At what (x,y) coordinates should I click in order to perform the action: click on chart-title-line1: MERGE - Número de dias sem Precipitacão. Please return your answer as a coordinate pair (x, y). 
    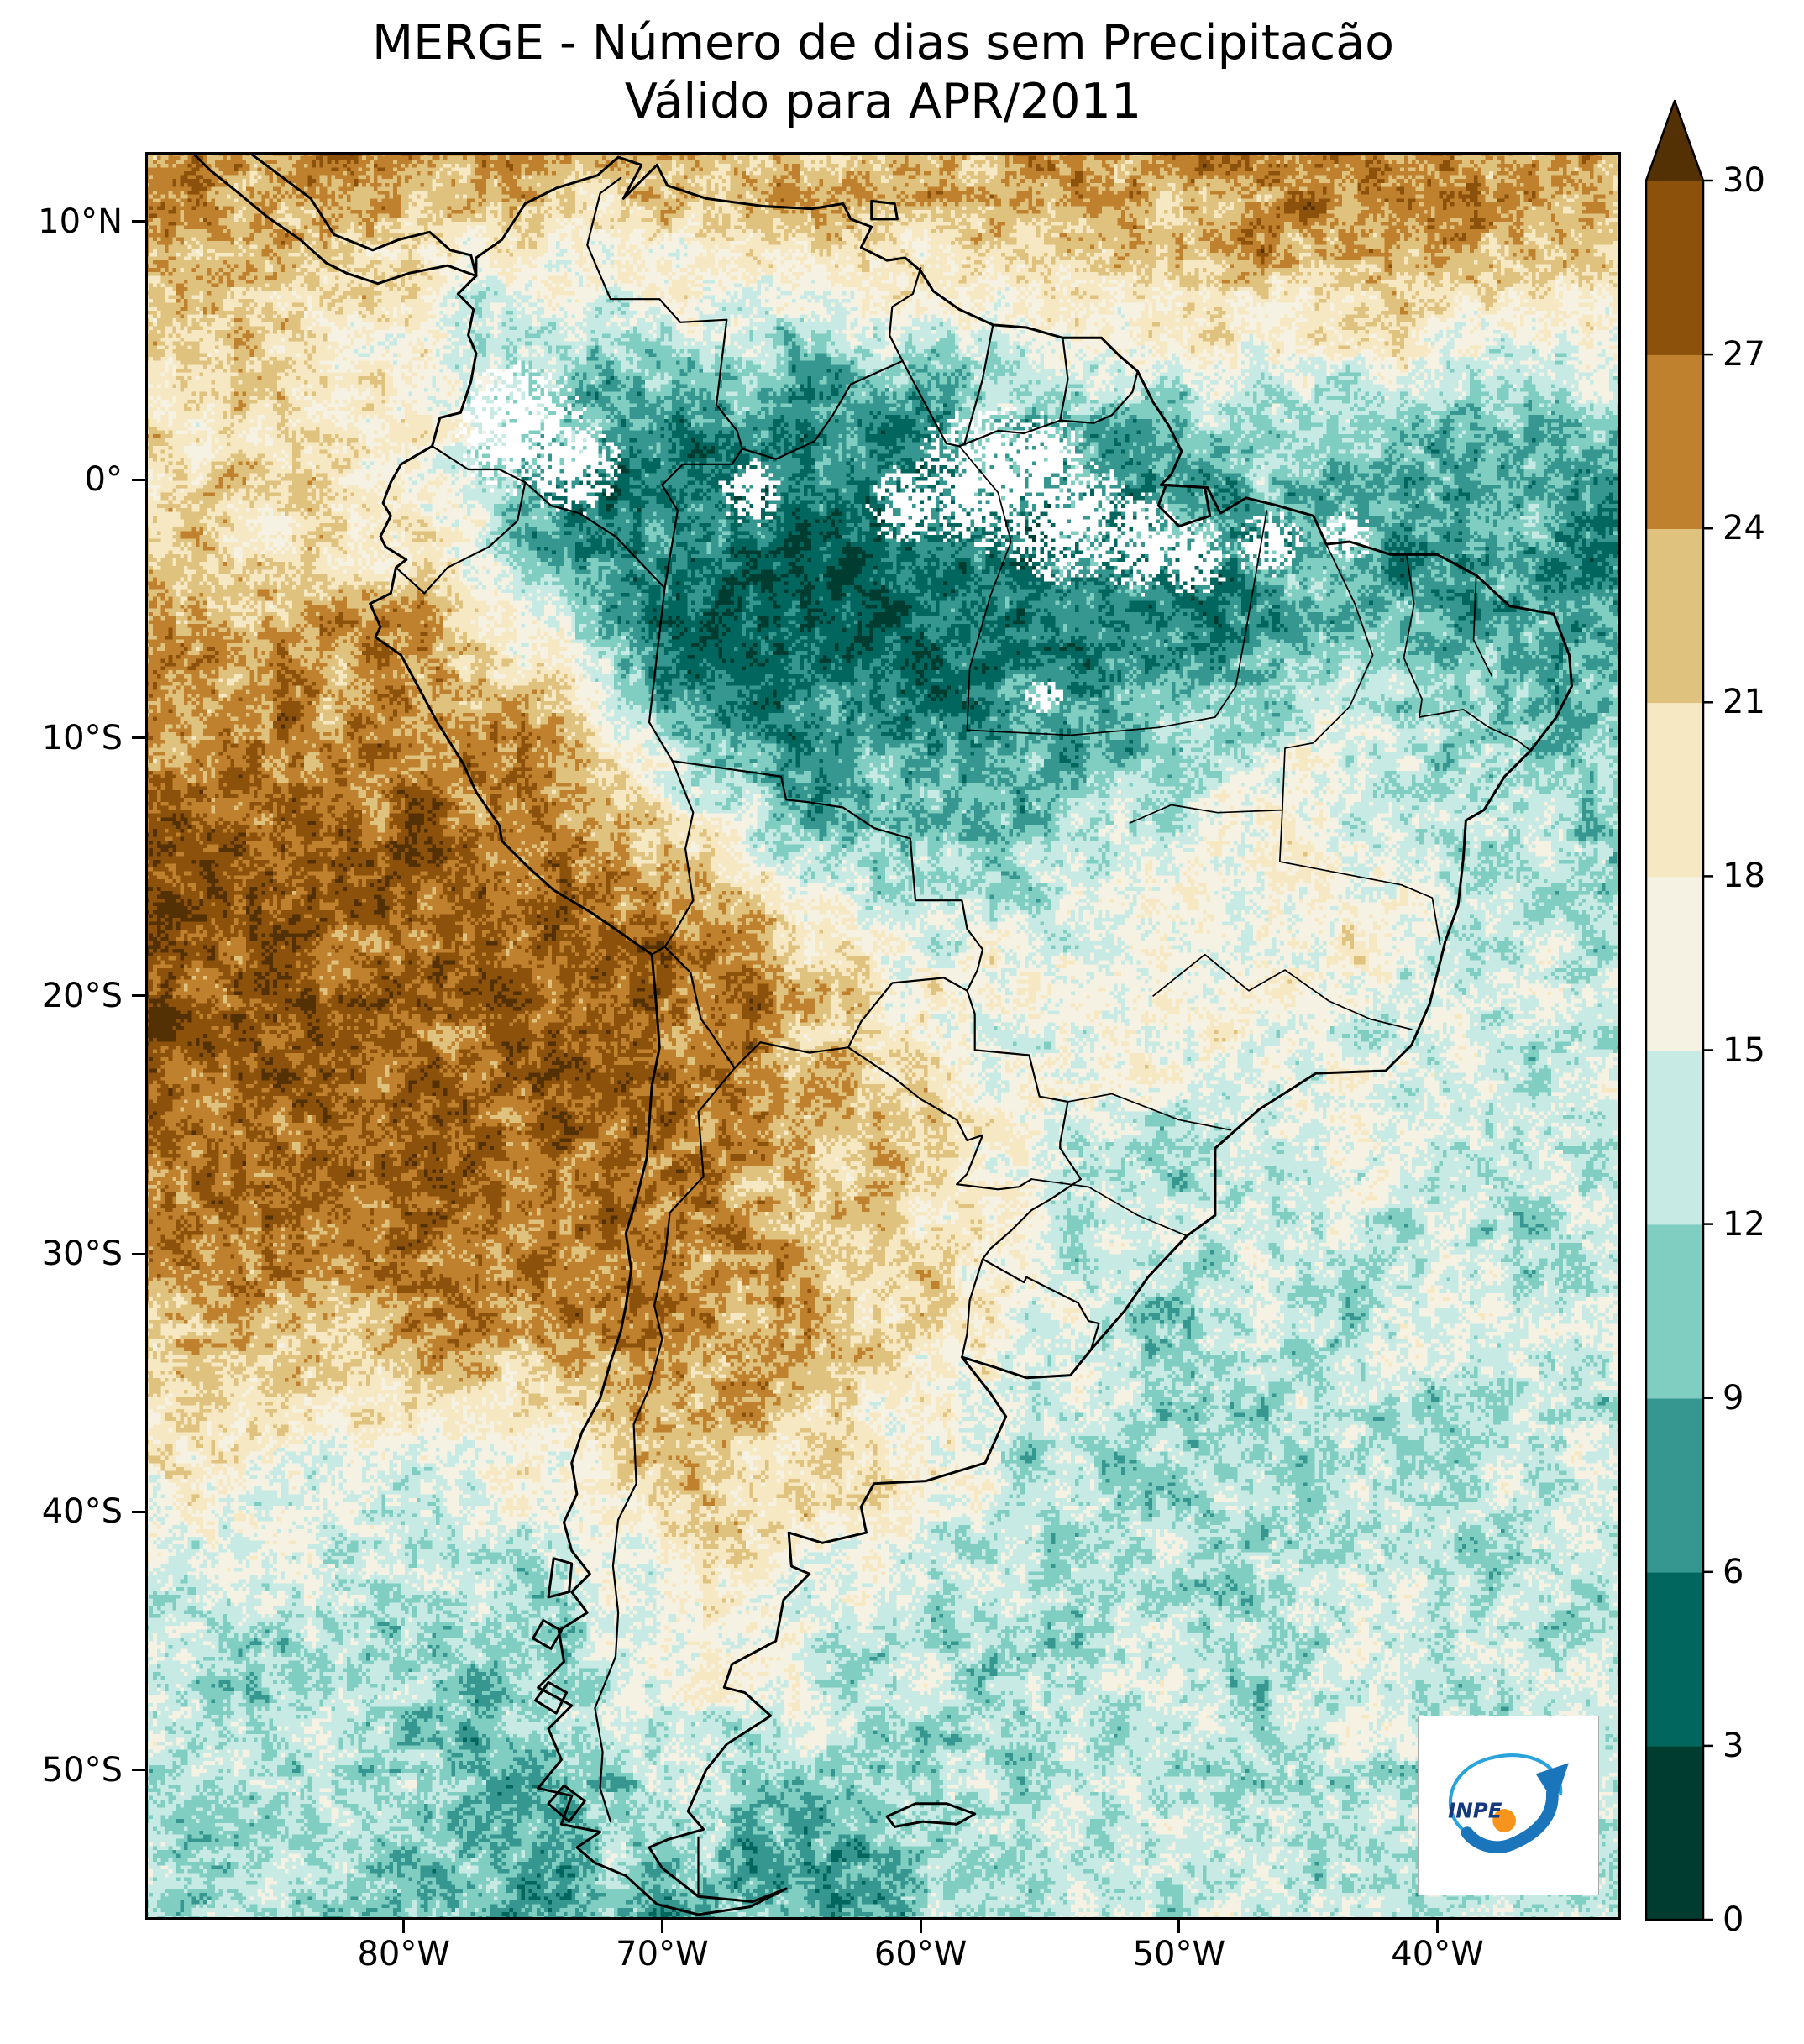
    Looking at the image, I should click on (883, 43).